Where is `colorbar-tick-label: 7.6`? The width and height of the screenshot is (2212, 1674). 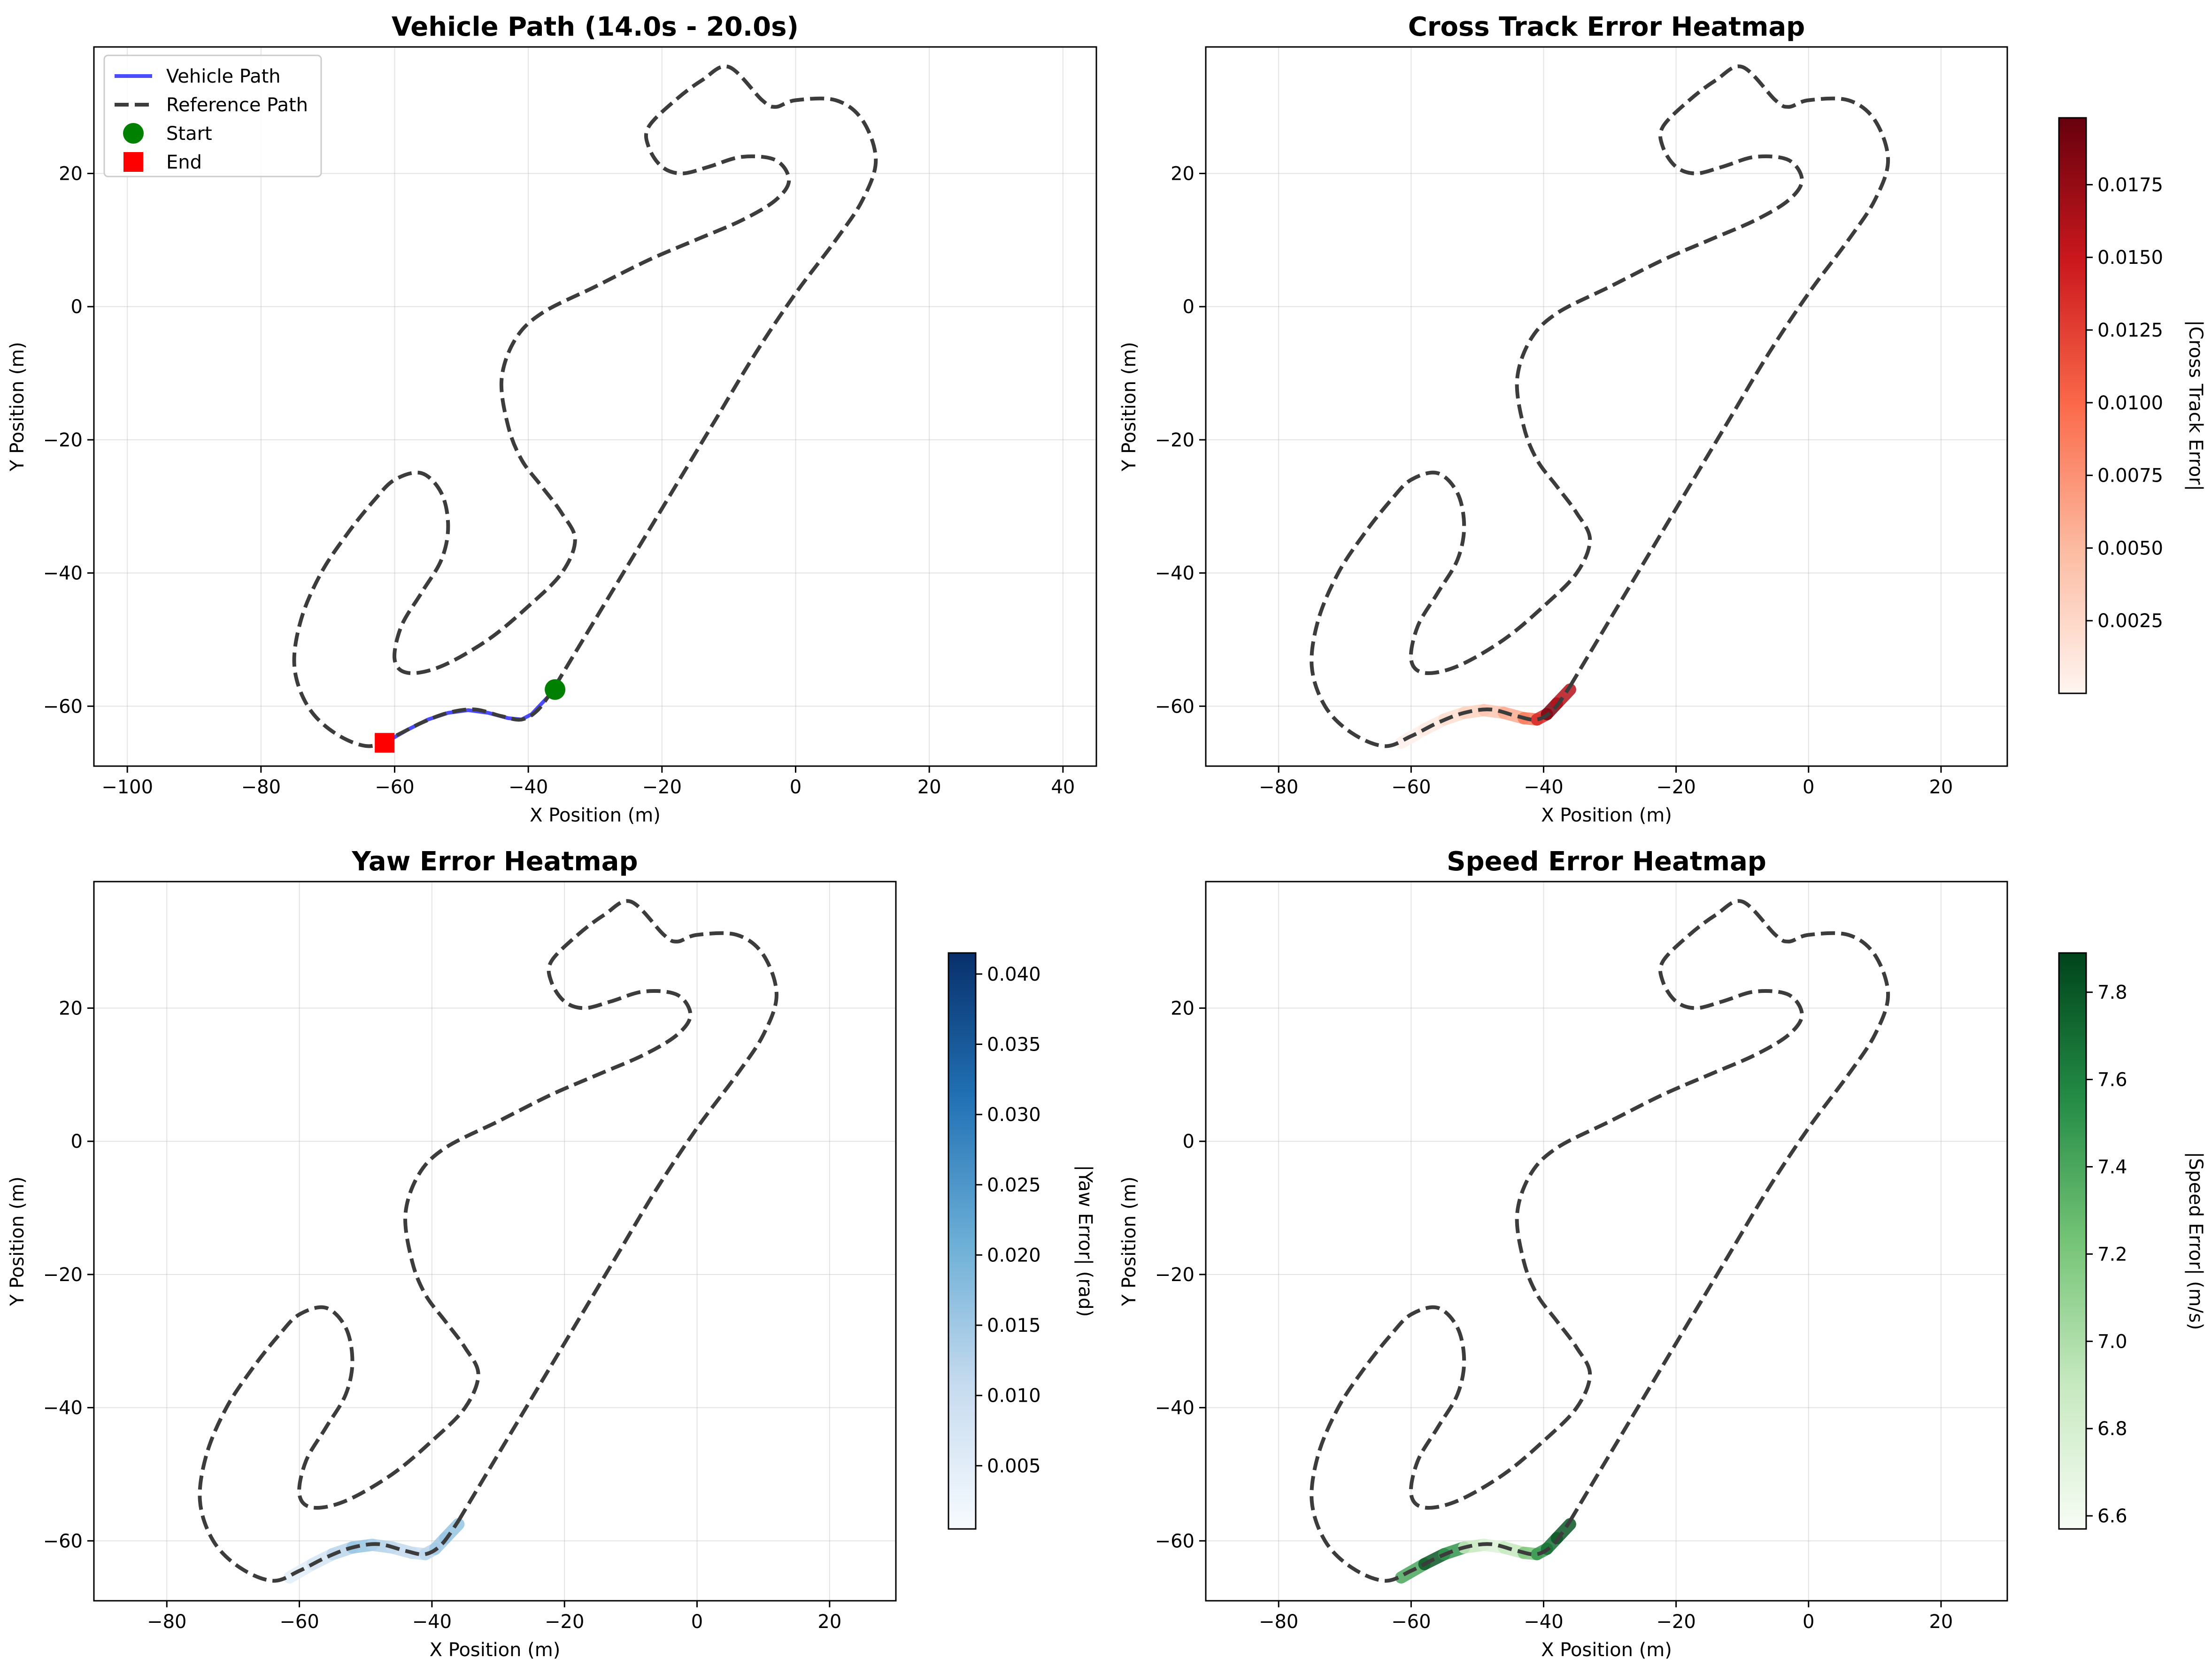
colorbar-tick-label: 7.6 is located at coordinates (2112, 1080).